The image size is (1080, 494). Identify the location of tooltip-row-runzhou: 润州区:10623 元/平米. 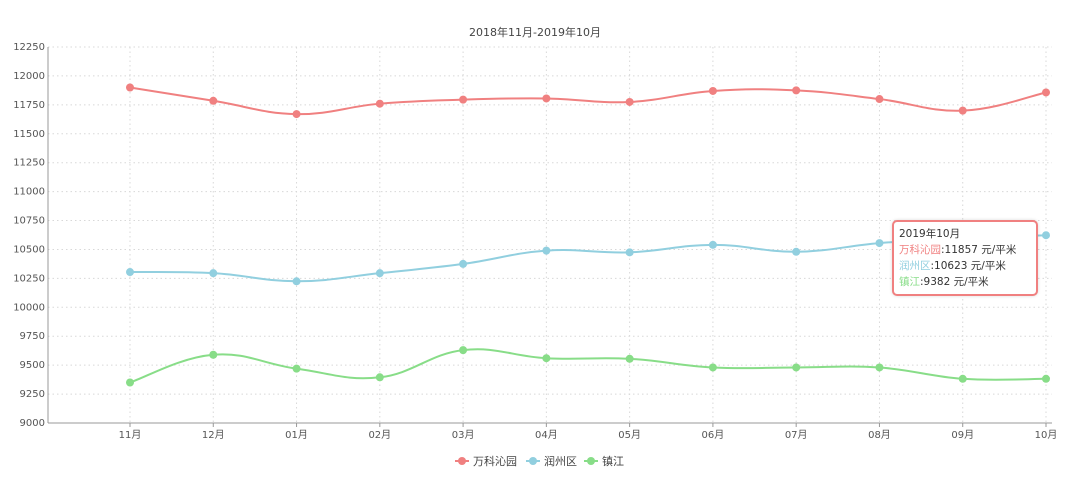
(965, 266).